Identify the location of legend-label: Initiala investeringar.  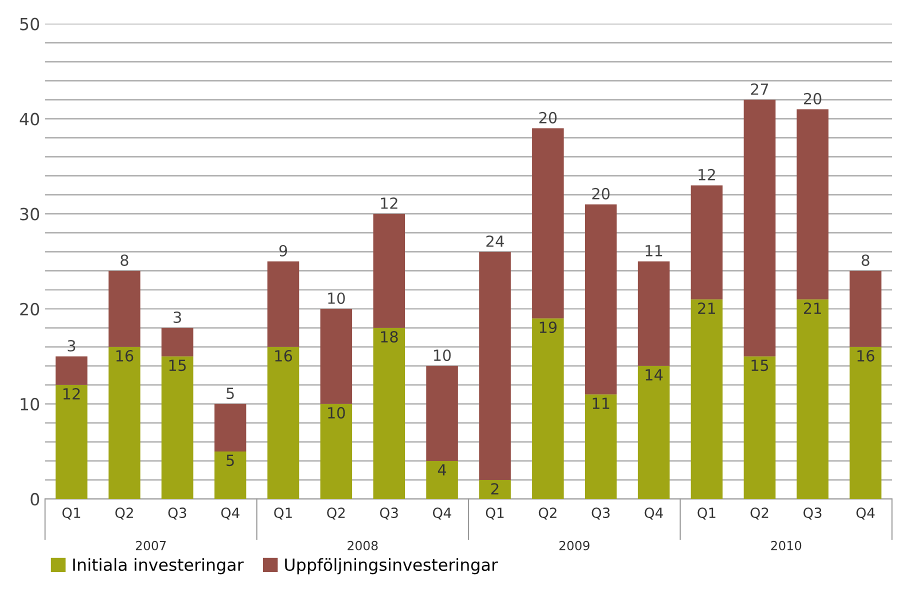
(158, 566).